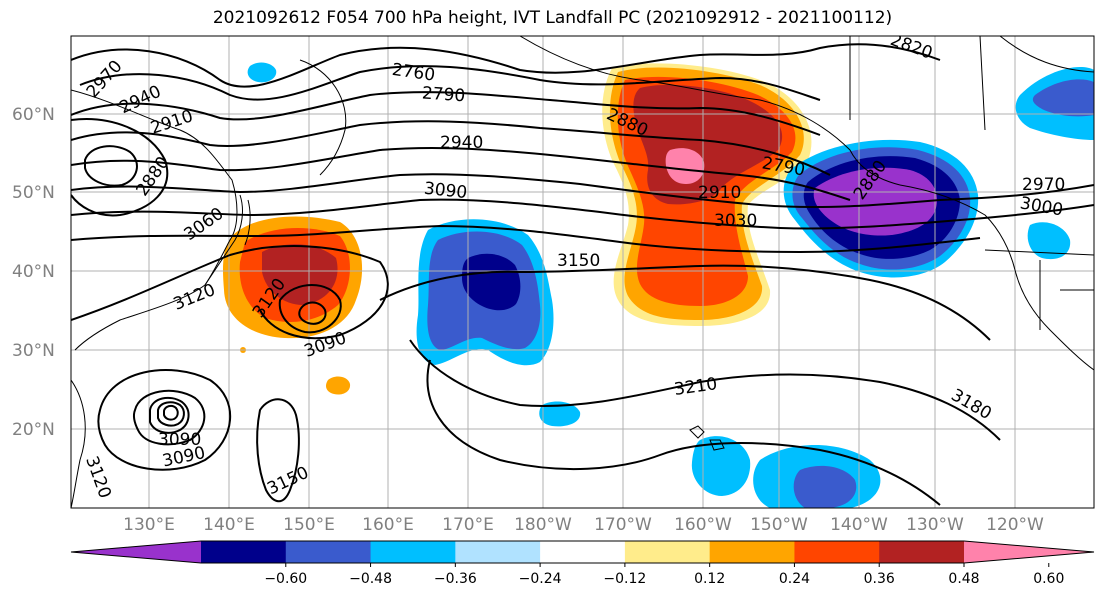  What do you see at coordinates (719, 193) in the screenshot?
I see `contour-label: 2910` at bounding box center [719, 193].